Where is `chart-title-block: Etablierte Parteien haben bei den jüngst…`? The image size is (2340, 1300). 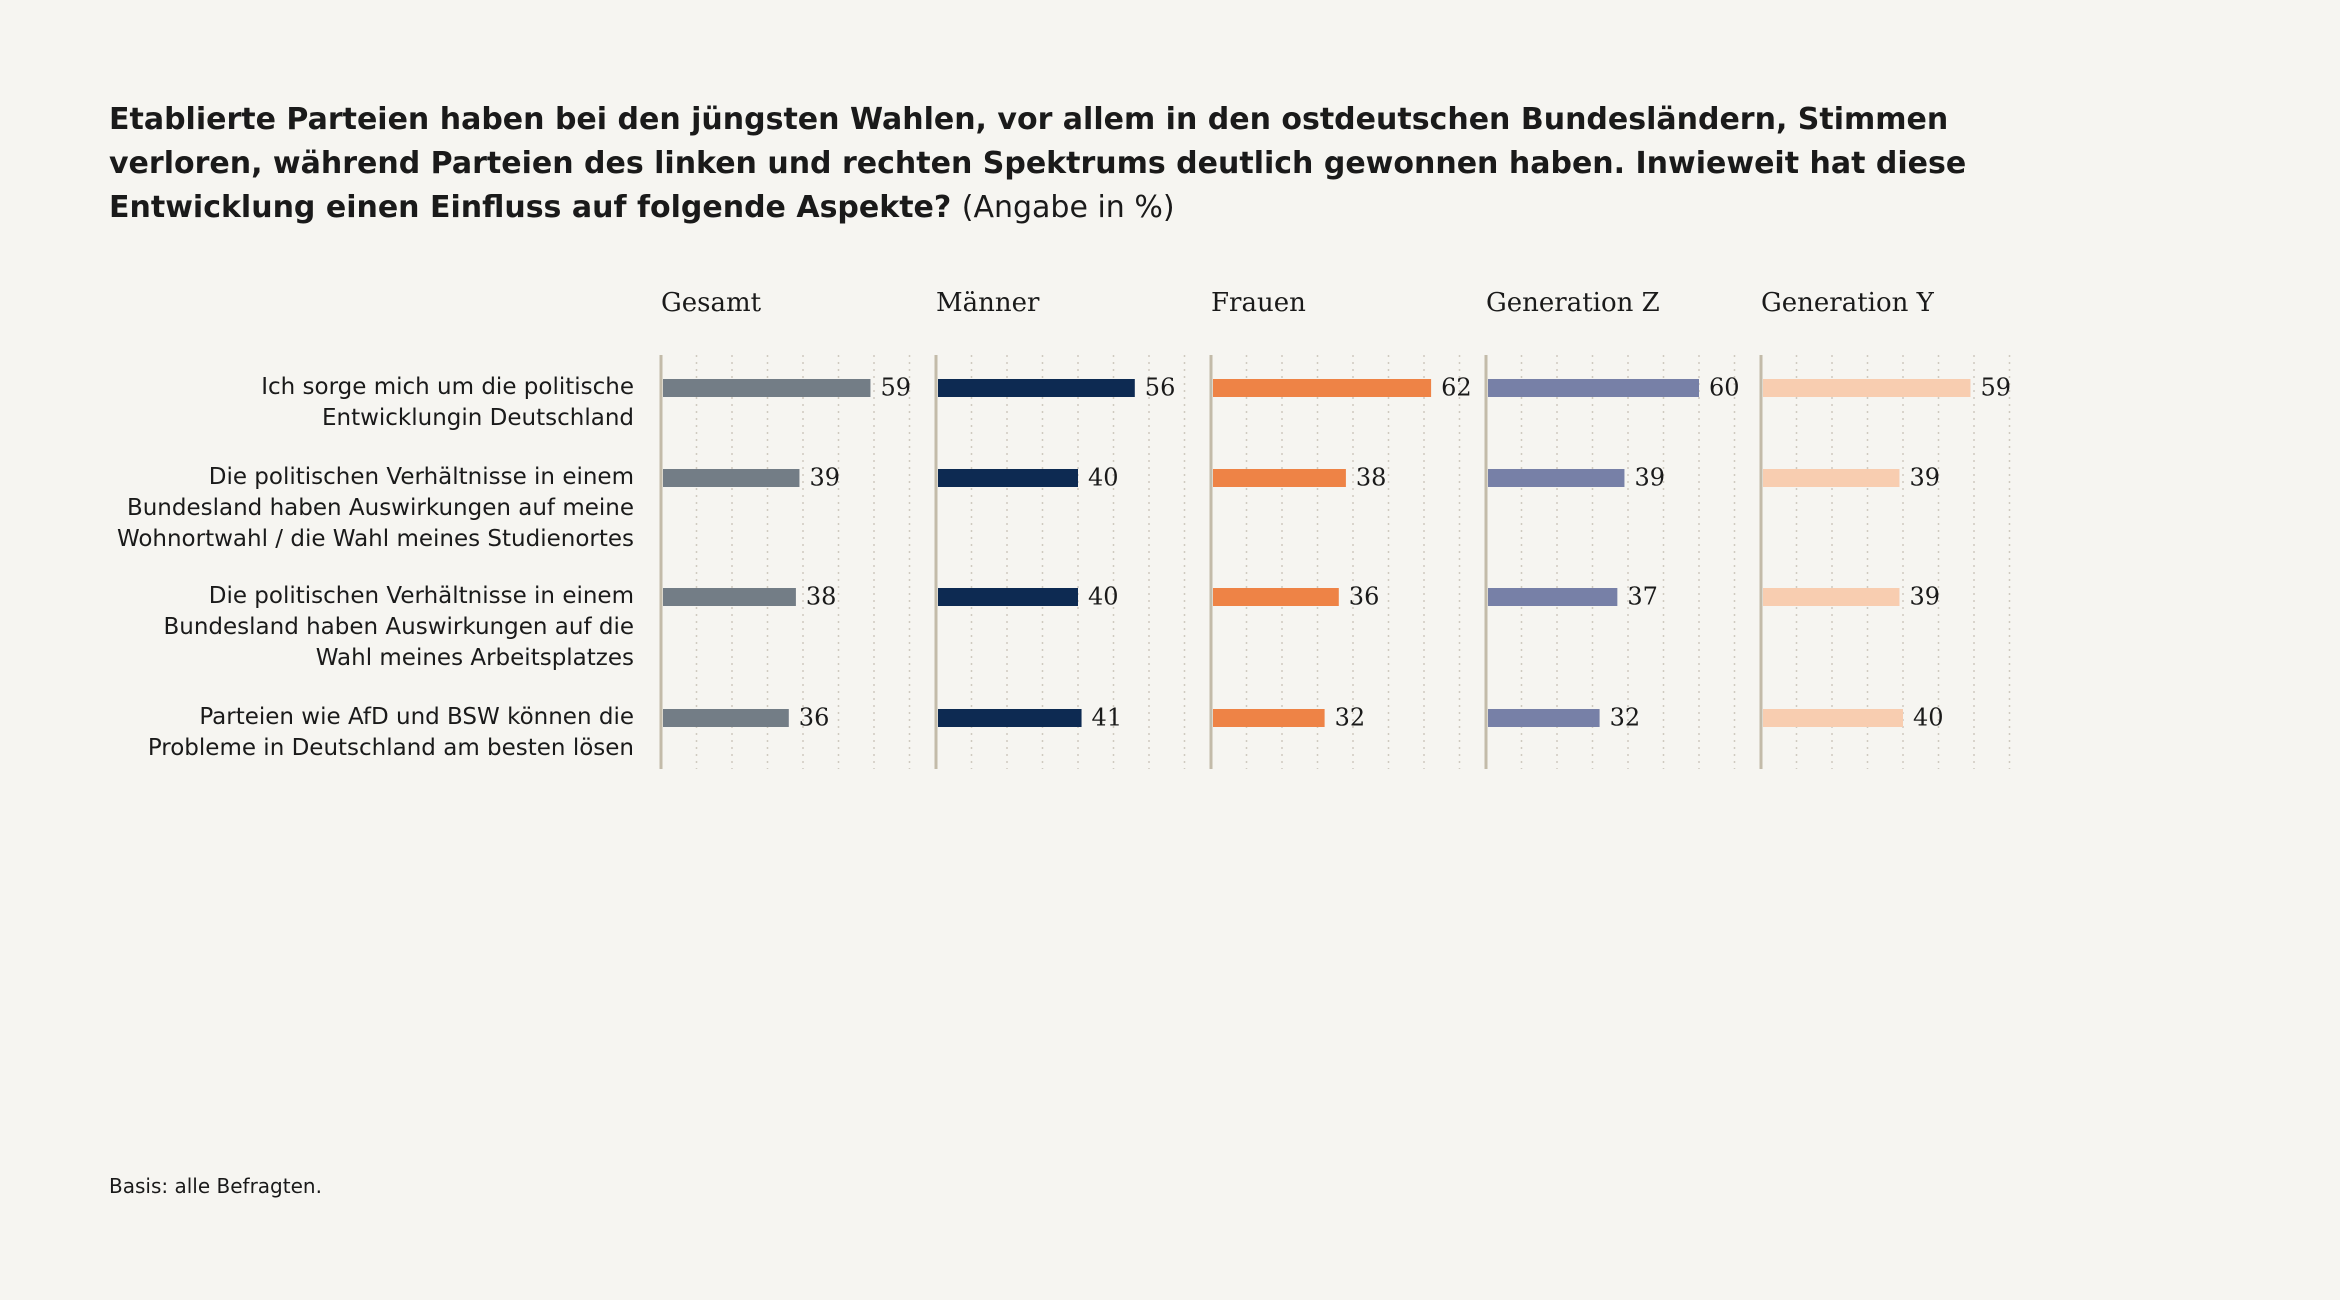 chart-title-block: Etablierte Parteien haben bei den jüngst… is located at coordinates (1109, 164).